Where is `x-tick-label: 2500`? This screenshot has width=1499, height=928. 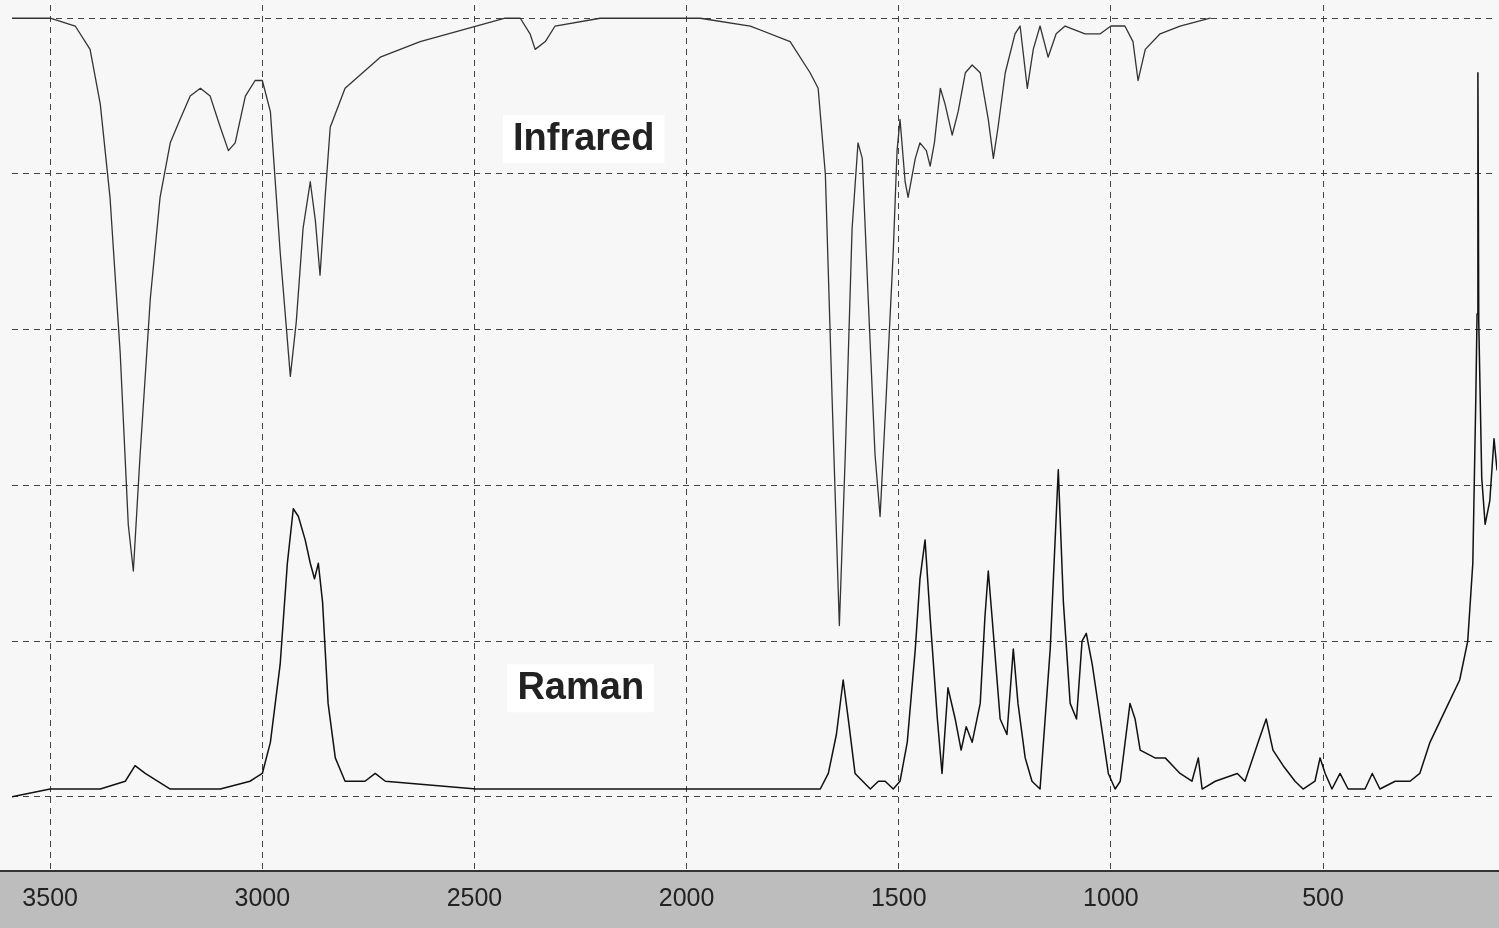 x-tick-label: 2500 is located at coordinates (474, 896).